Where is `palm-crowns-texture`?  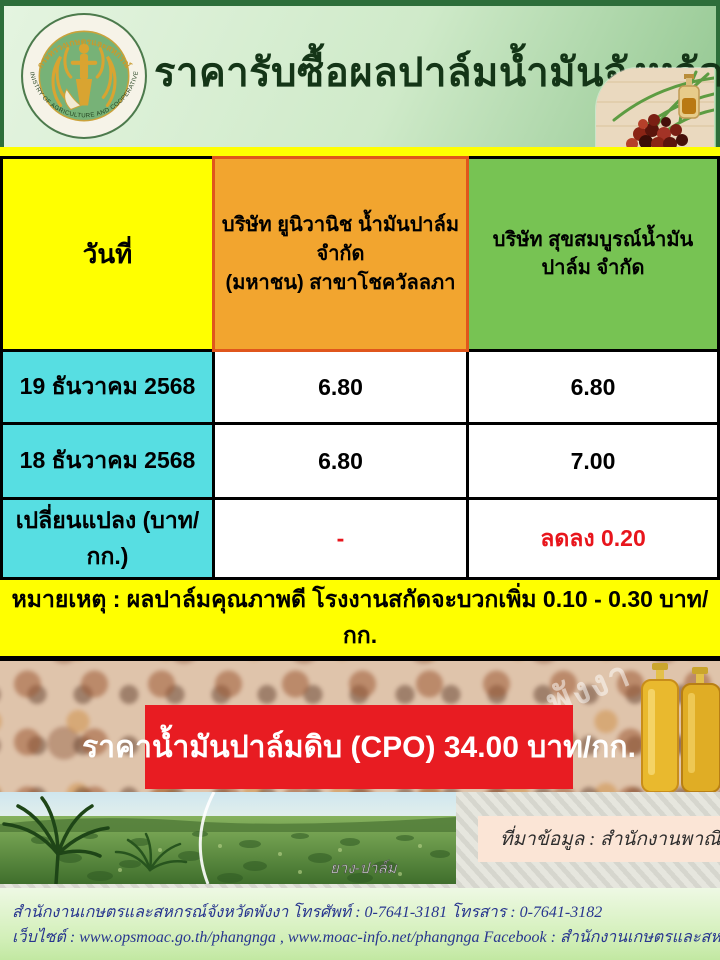
palm-crowns-texture is located at coordinates (240, 857).